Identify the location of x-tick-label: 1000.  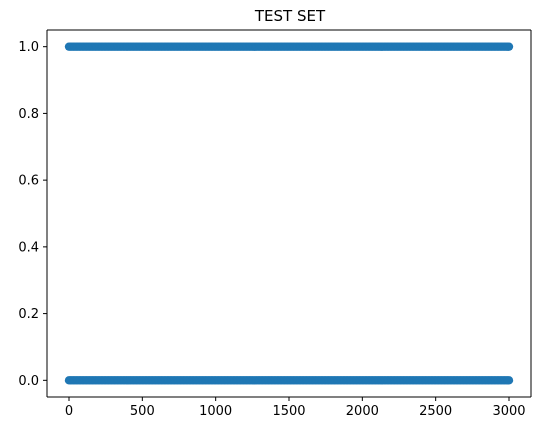
(215, 411).